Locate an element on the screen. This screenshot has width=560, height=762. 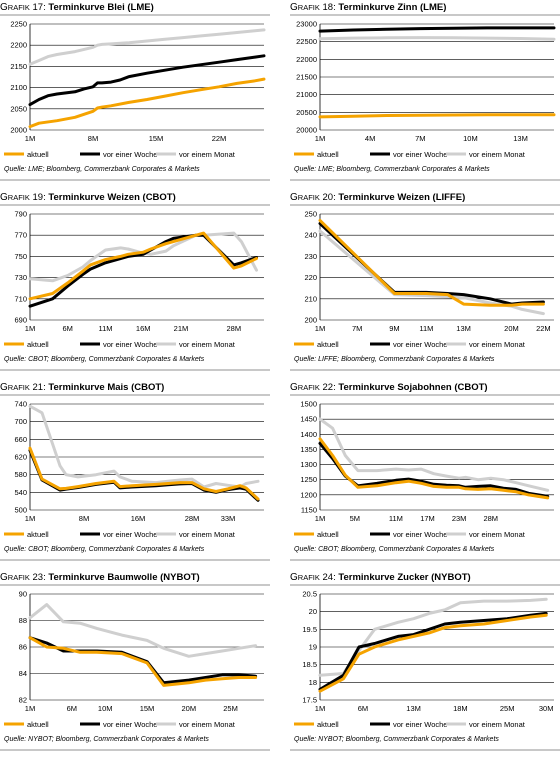
grafik-number: 19: is located at coordinates (39, 197).